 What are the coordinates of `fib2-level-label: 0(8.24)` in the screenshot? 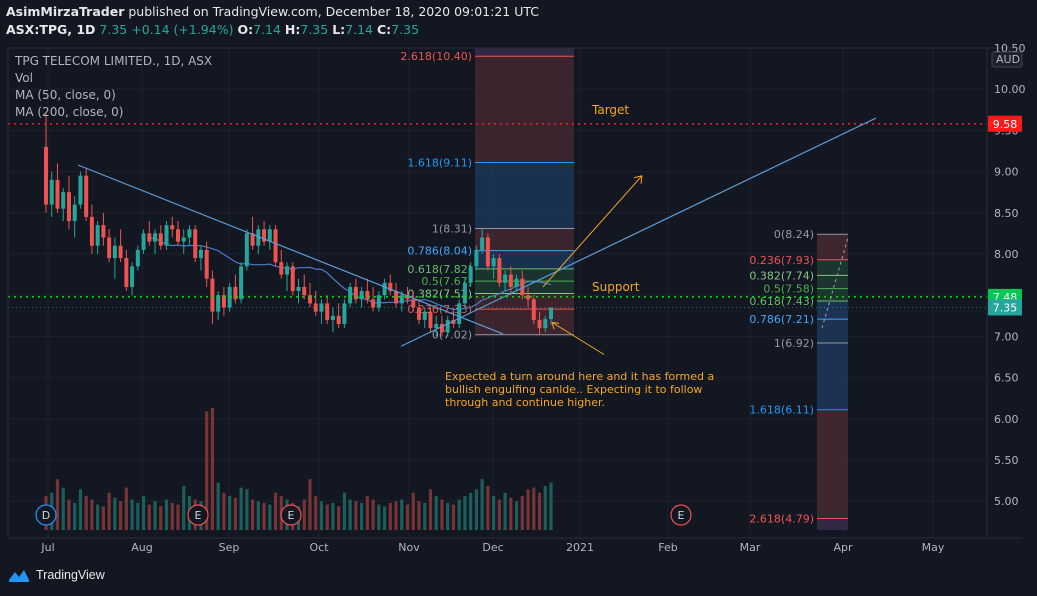 It's located at (794, 234).